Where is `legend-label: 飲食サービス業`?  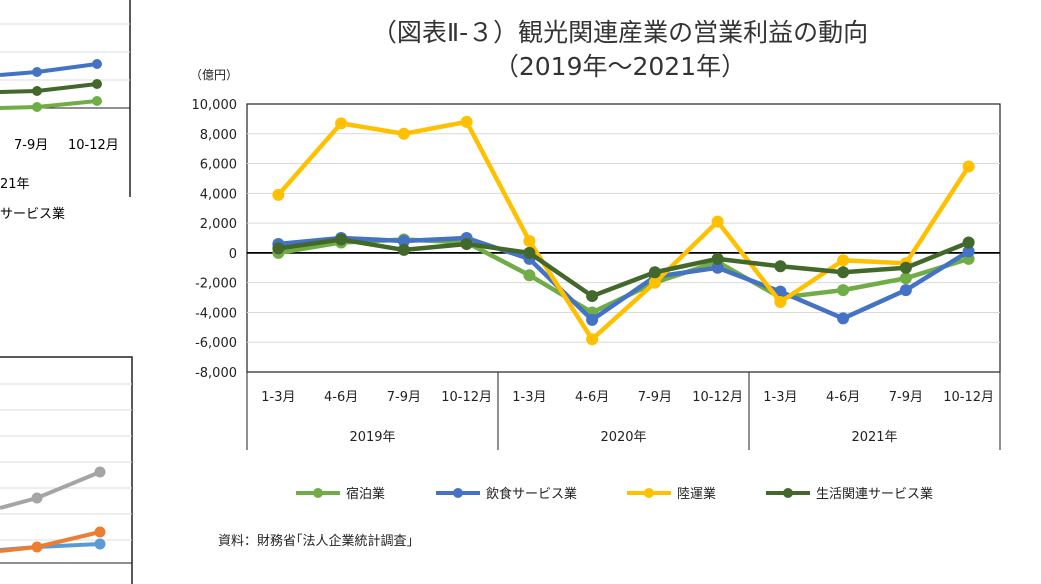
legend-label: 飲食サービス業 is located at coordinates (531, 494).